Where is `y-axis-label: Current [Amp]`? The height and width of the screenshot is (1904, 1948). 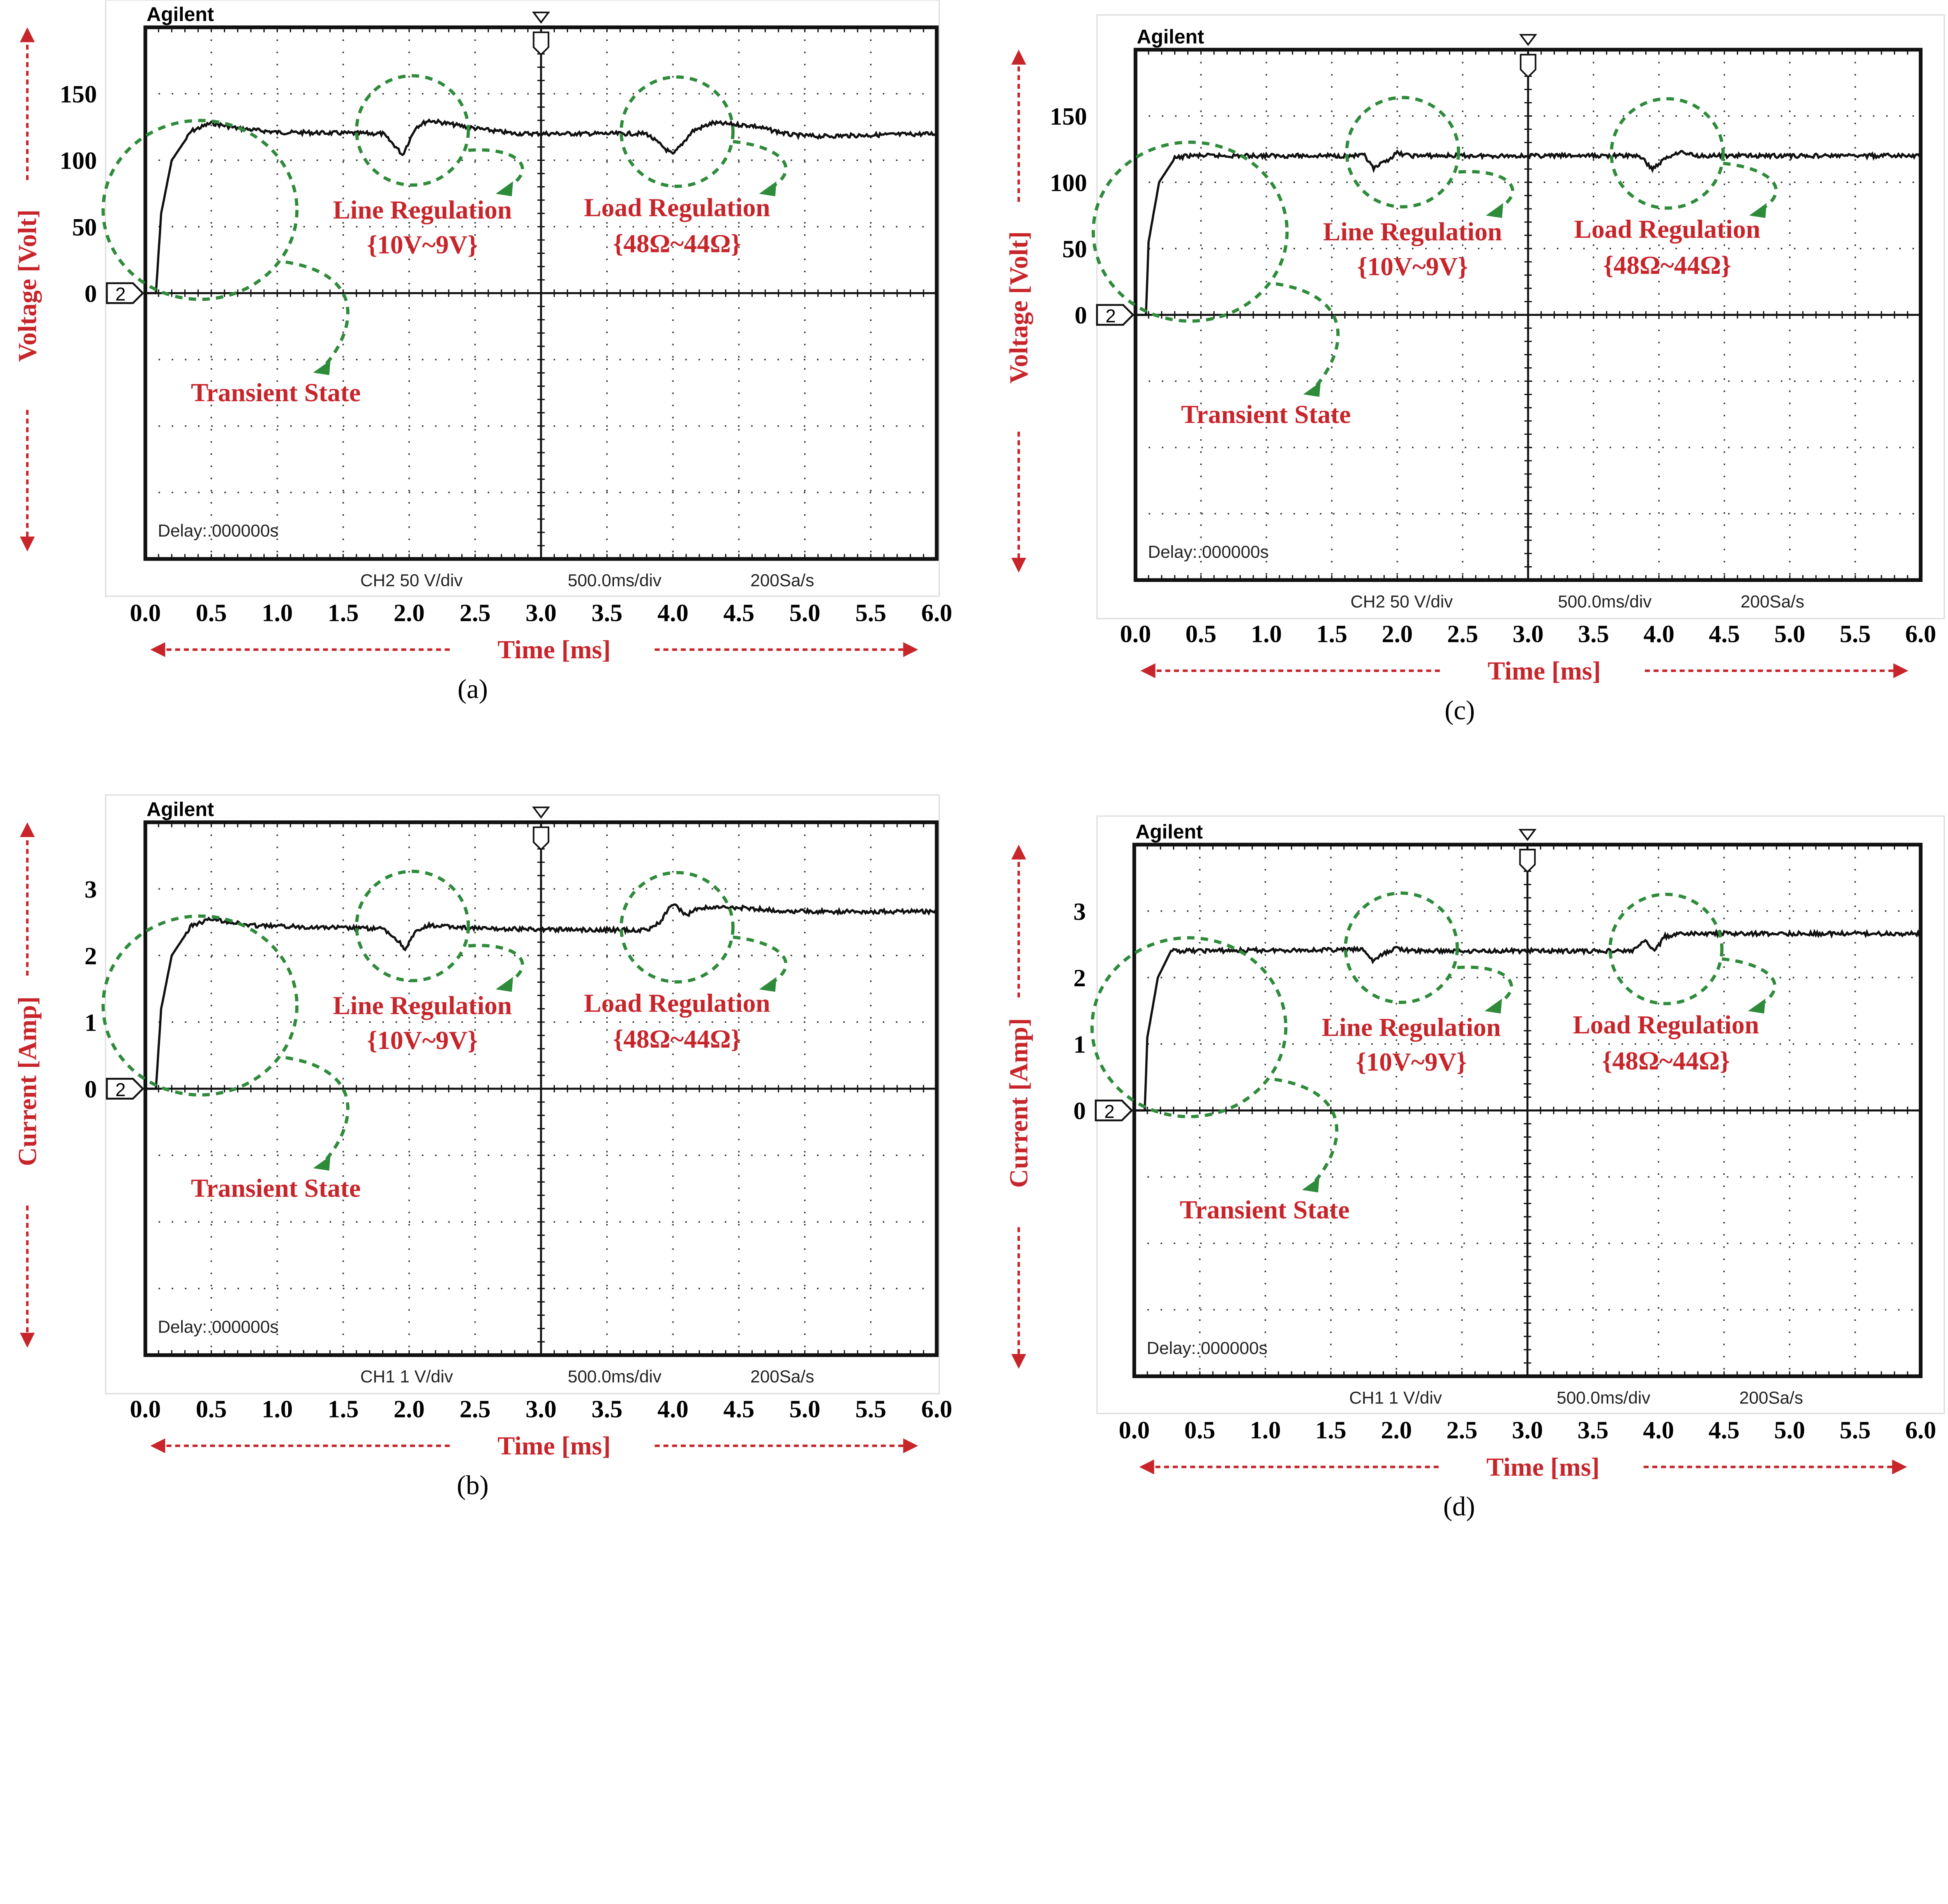
y-axis-label: Current [Amp] is located at coordinates (1019, 1103).